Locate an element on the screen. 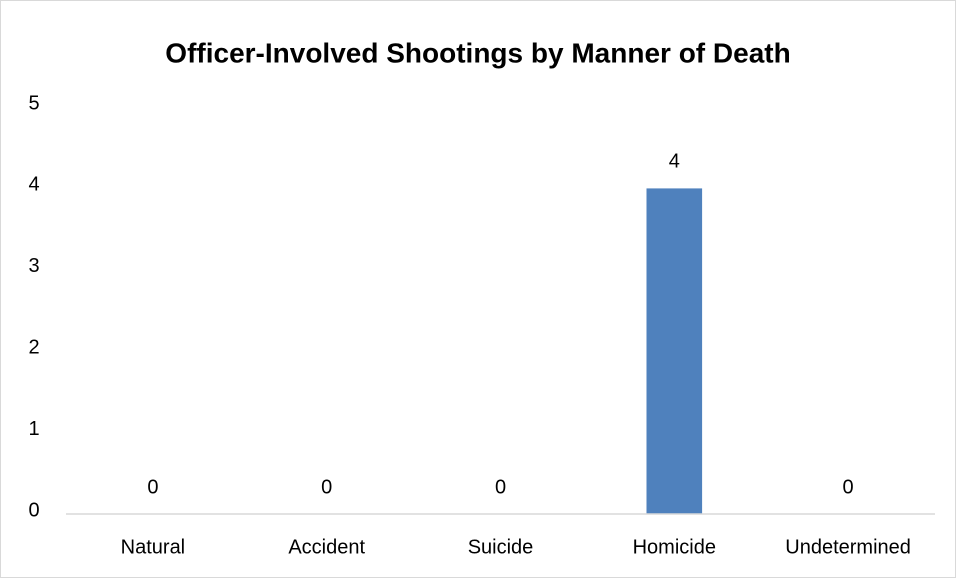  x-tick-label: Natural is located at coordinates (153, 547).